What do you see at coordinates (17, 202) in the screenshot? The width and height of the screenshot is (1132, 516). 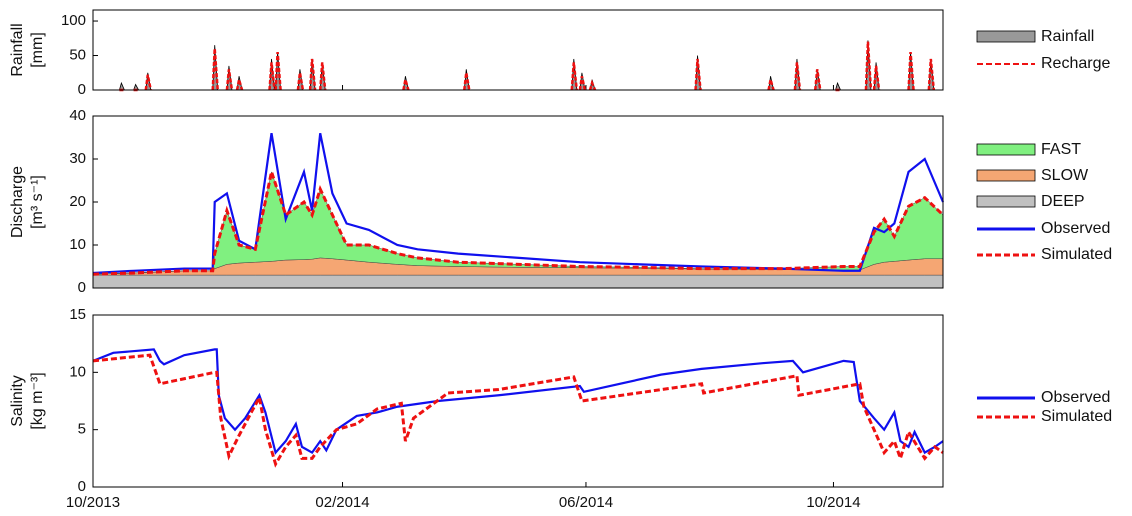 I see `y-axis-label: Discharge` at bounding box center [17, 202].